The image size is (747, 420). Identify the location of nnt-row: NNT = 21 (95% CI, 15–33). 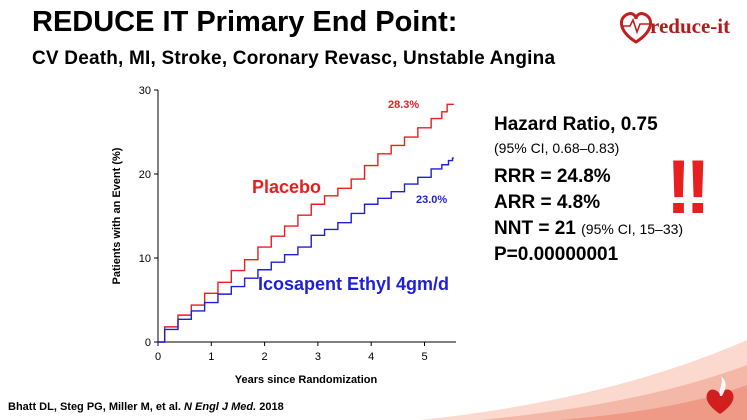
(588, 229).